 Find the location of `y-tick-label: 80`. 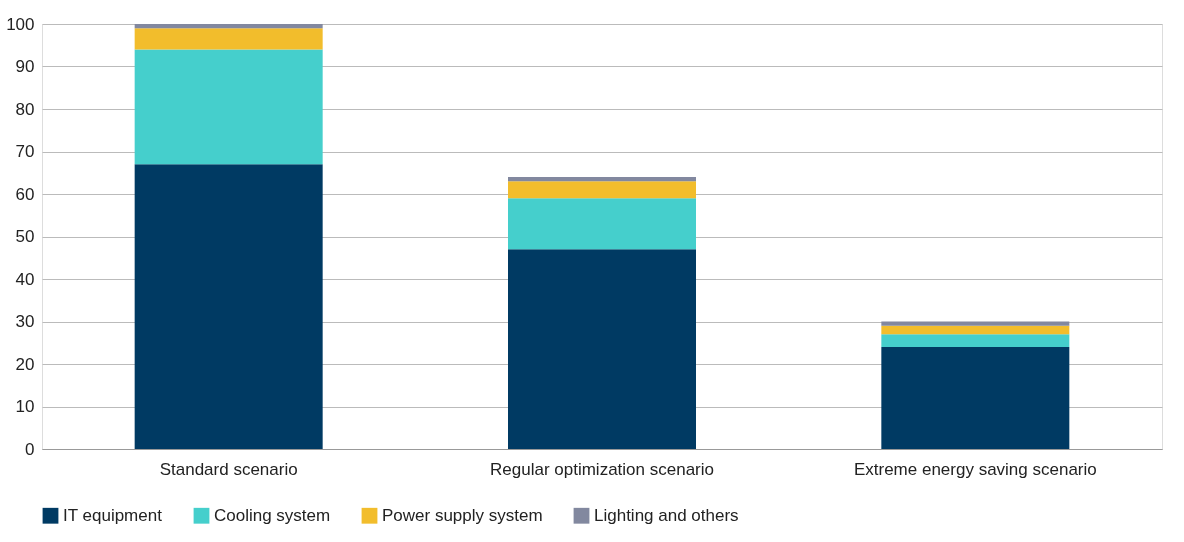

y-tick-label: 80 is located at coordinates (25, 109).